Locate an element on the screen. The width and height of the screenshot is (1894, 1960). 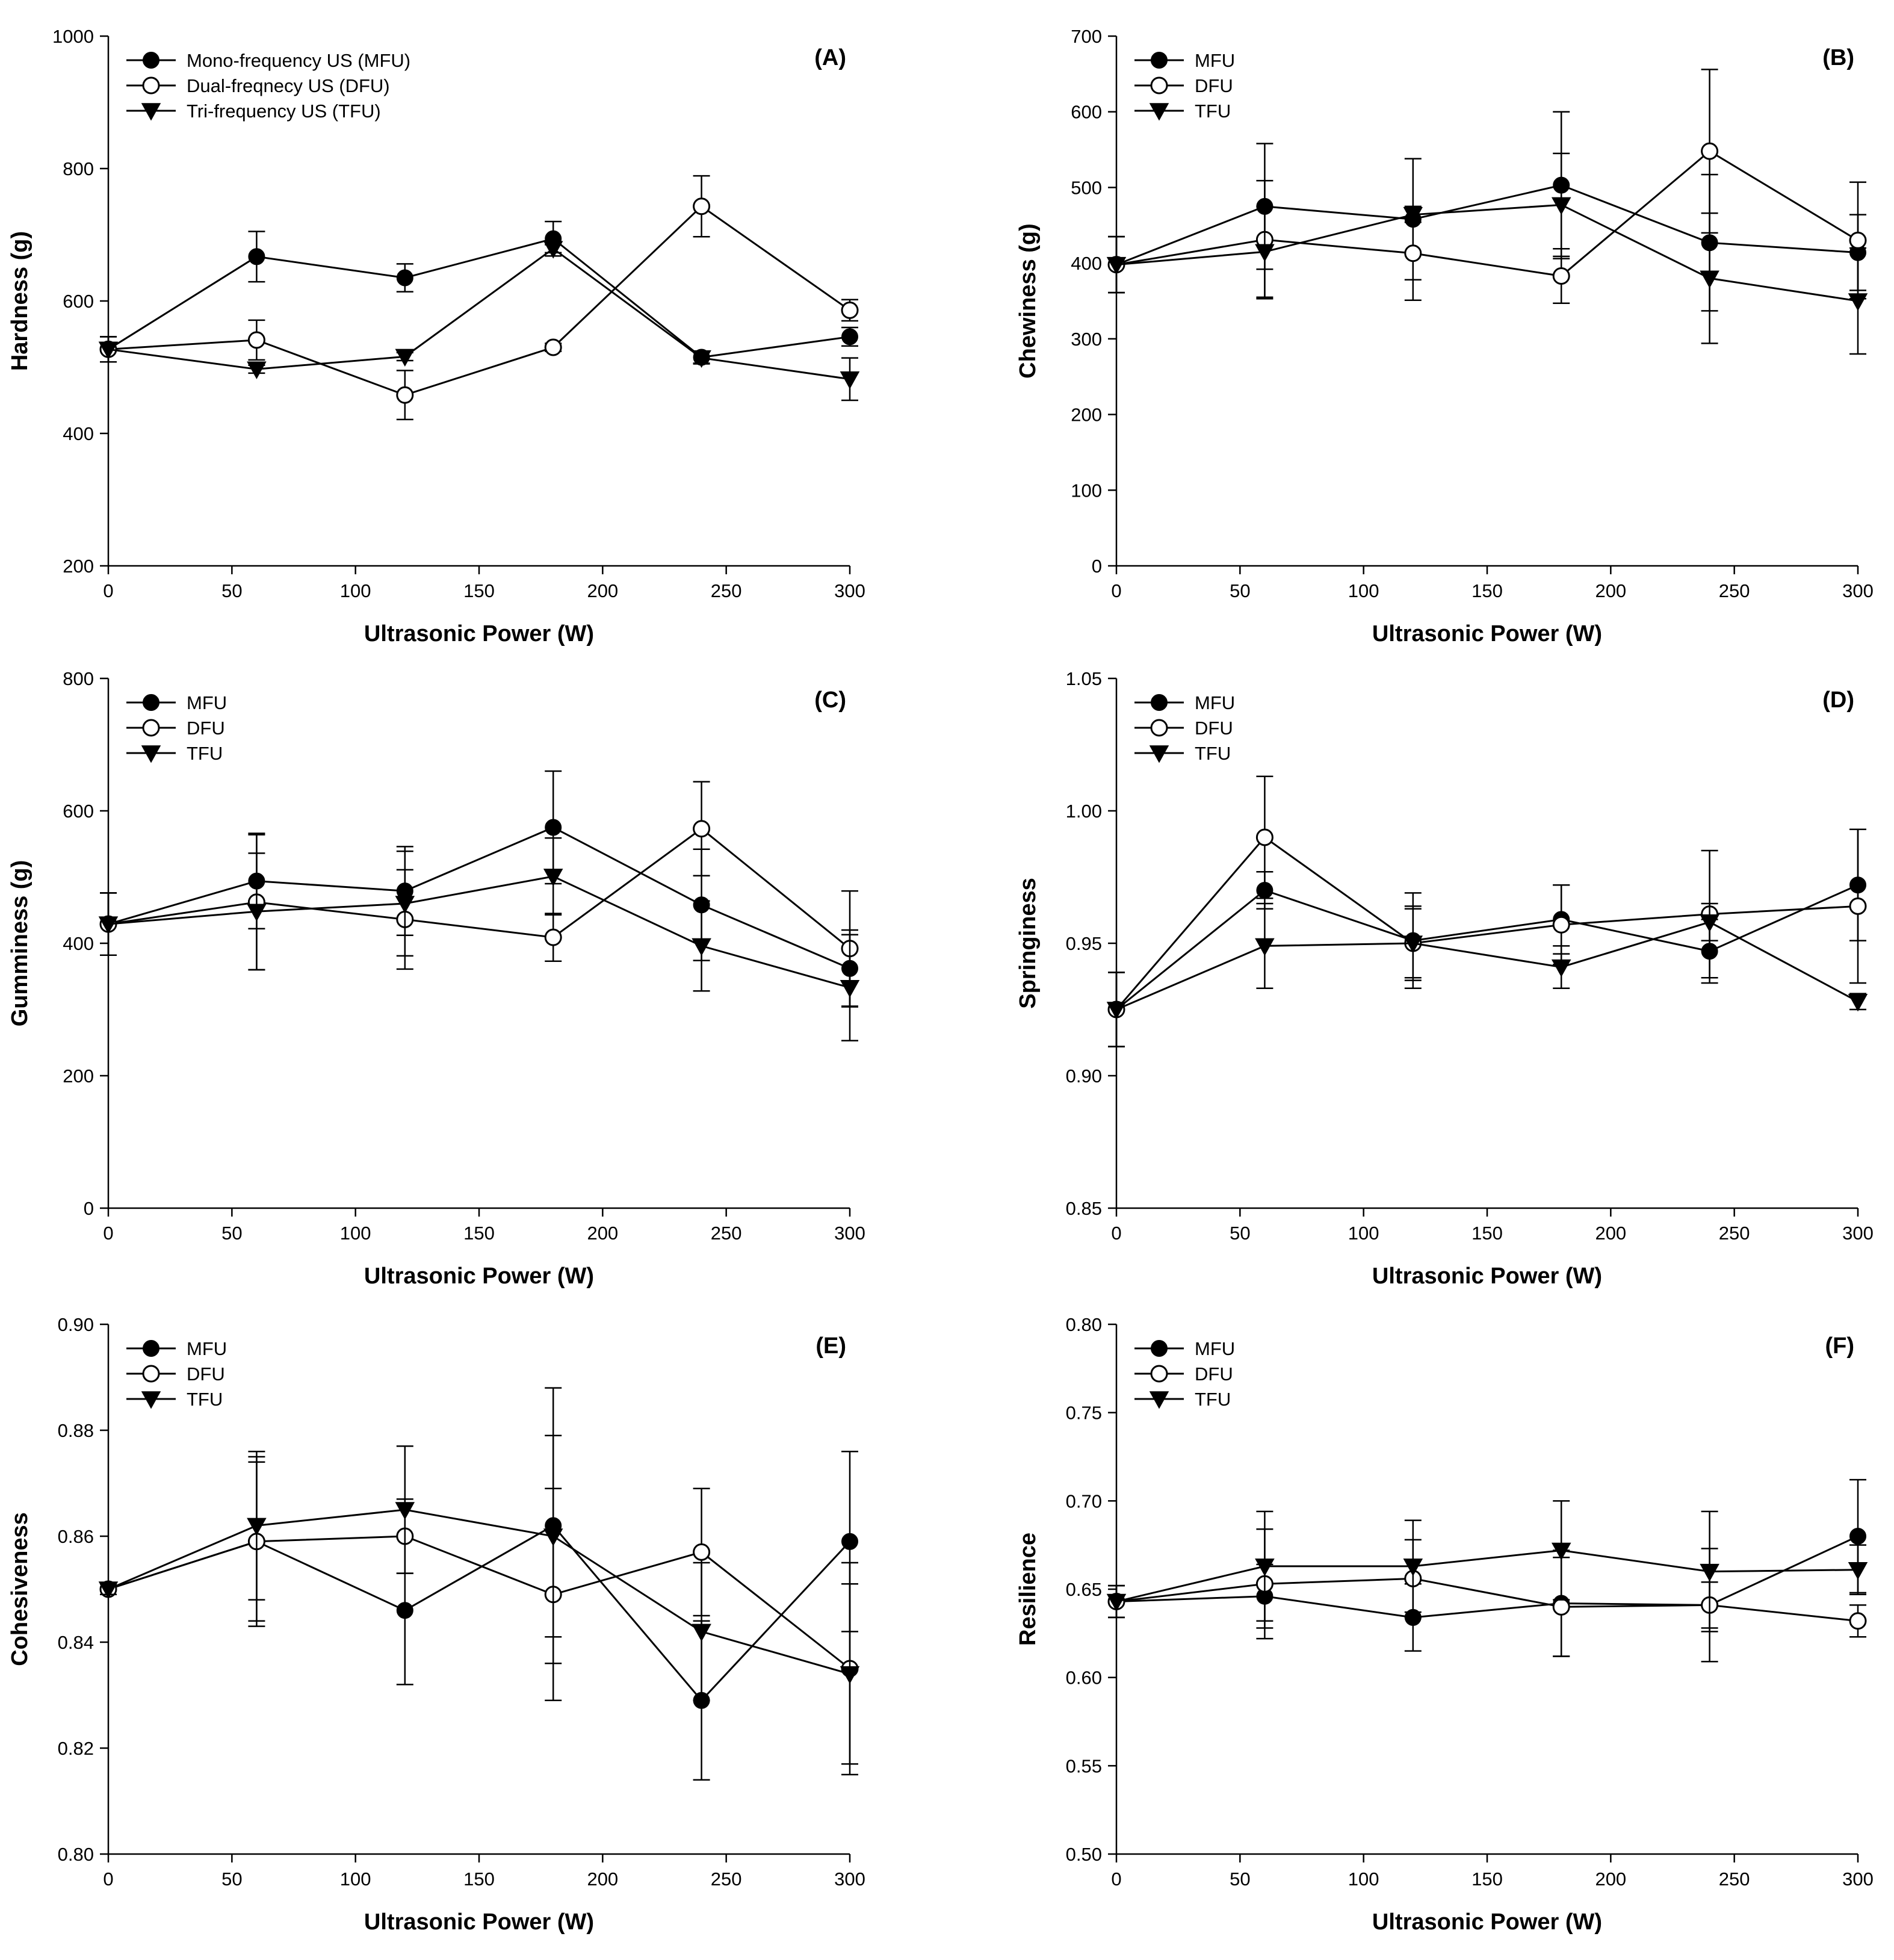
y-axis-title: Cohesiveness is located at coordinates (19, 1589).